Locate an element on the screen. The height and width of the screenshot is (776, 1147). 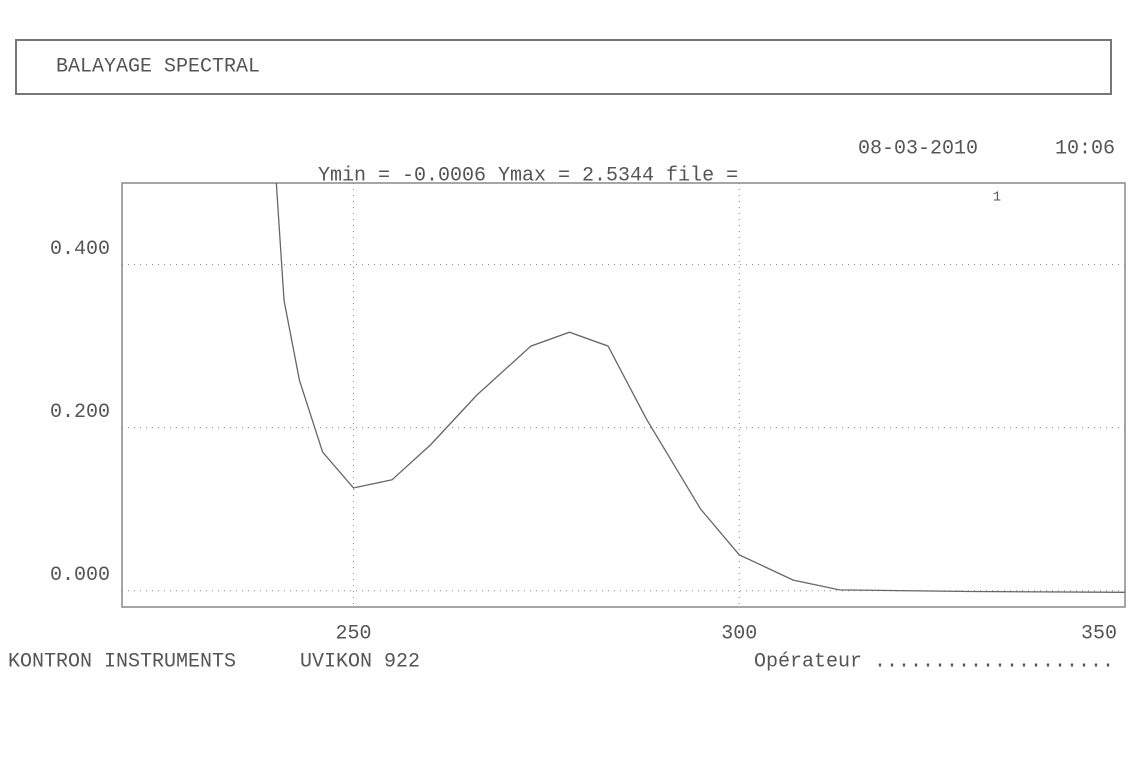
time: 10:06 is located at coordinates (1085, 148).